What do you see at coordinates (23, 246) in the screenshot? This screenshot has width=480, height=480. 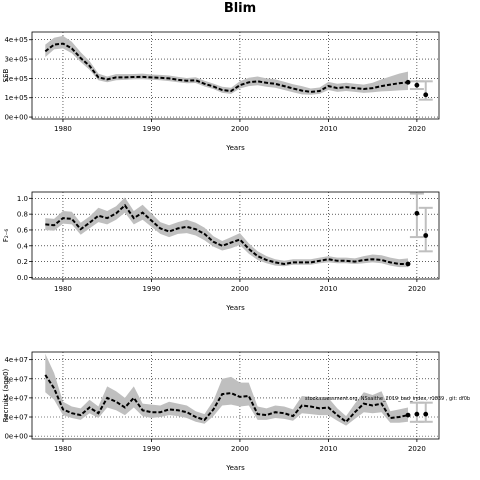 I see `fishing-mortality-ytick-label: 0.4` at bounding box center [23, 246].